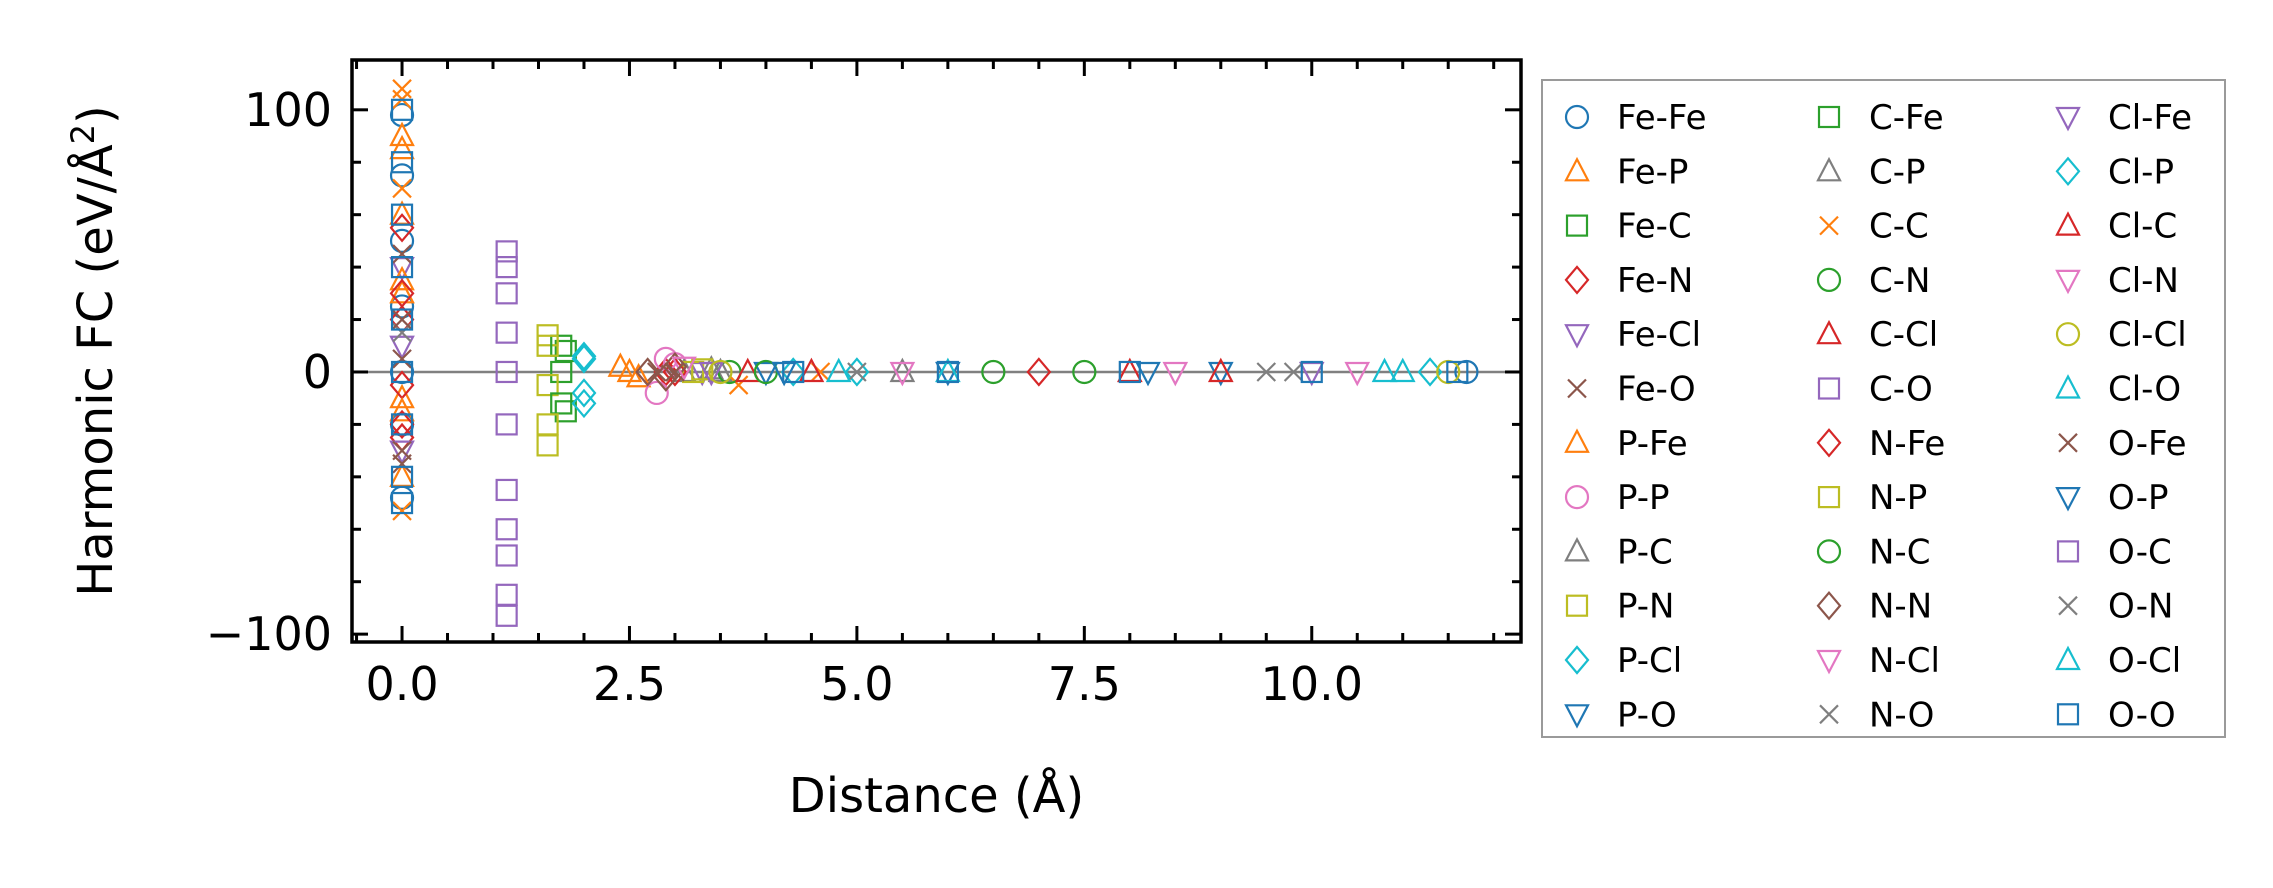  I want to click on point-fe-p, so click(402, 291).